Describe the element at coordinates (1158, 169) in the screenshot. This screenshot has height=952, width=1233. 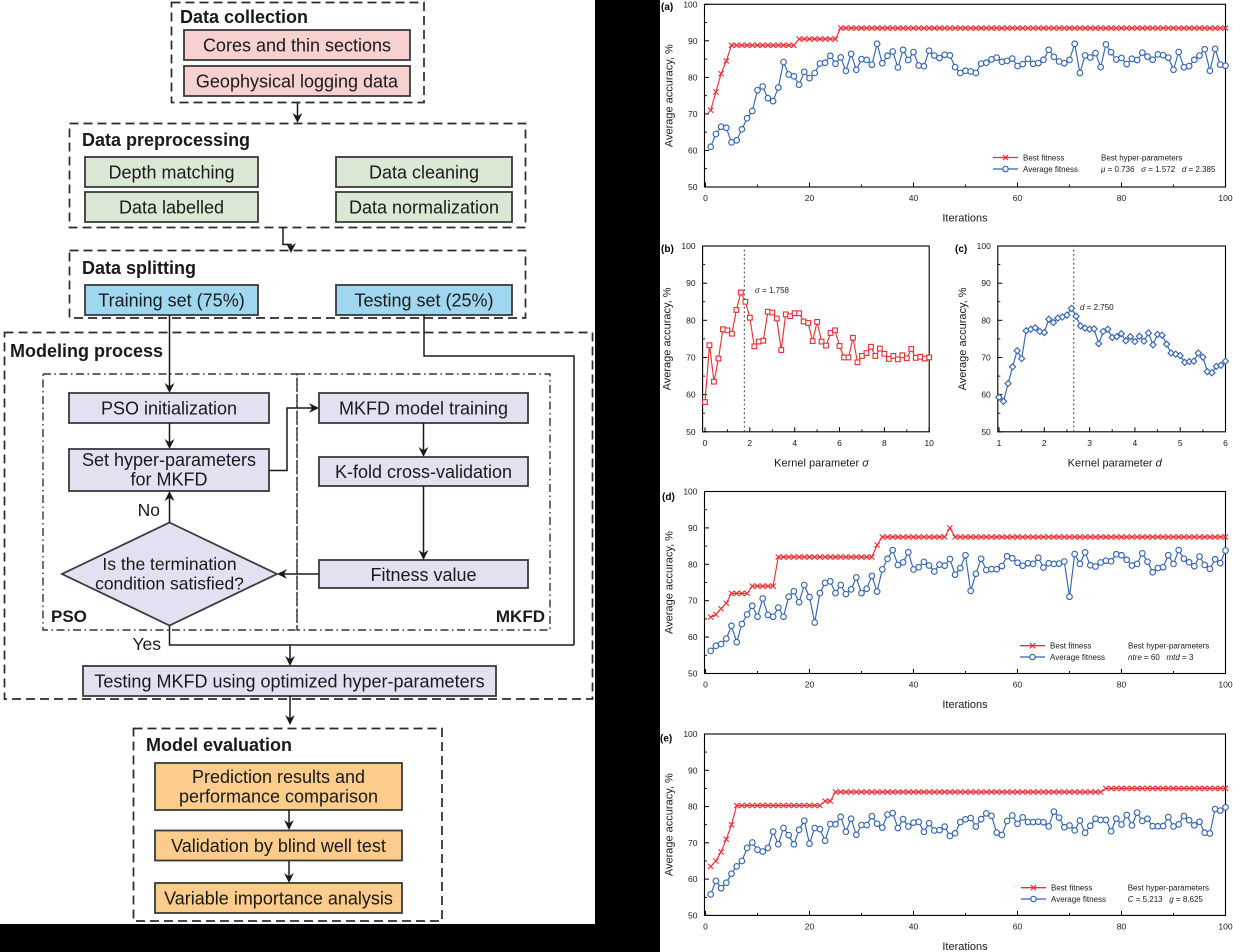
I see `svg-text:μ = 0.736 σ = 1.572 d = 2.: μ = 0.736 σ = 1.572 d = 2.385` at that location.